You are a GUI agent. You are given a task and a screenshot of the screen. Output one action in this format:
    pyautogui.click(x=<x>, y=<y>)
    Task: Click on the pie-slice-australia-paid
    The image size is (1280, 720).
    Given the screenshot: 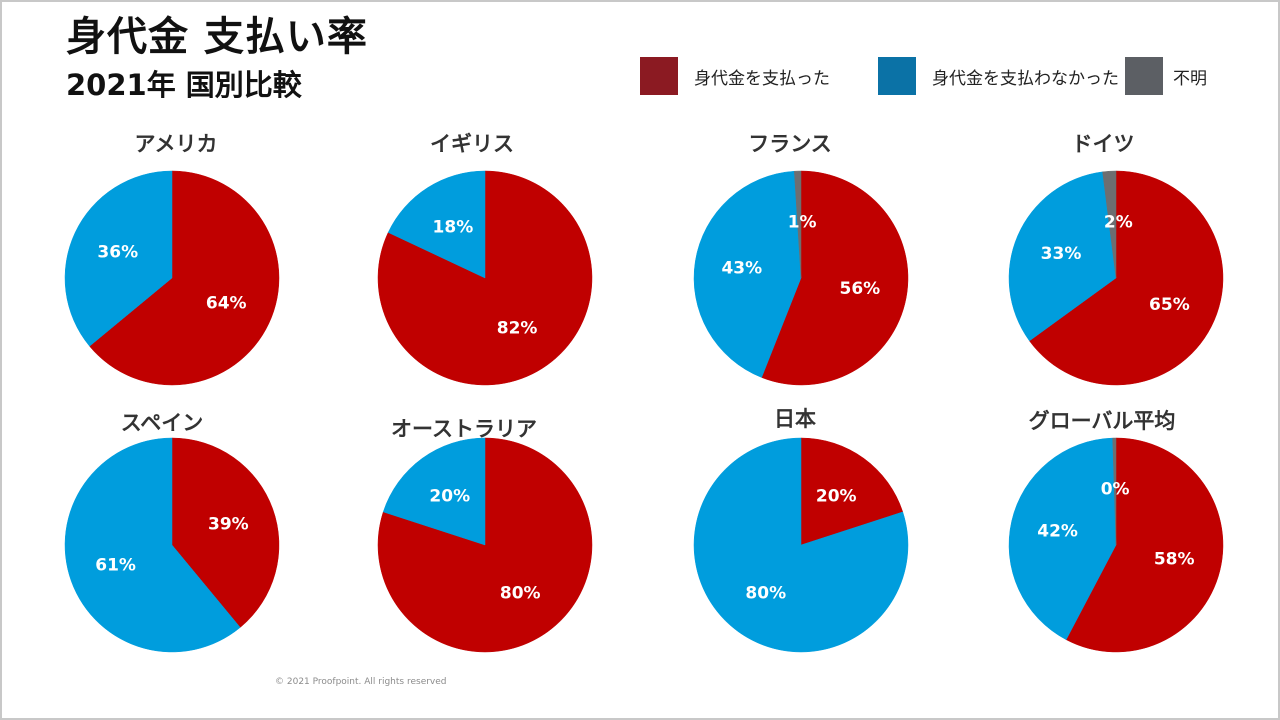 What is the action you would take?
    pyautogui.click(x=485, y=545)
    